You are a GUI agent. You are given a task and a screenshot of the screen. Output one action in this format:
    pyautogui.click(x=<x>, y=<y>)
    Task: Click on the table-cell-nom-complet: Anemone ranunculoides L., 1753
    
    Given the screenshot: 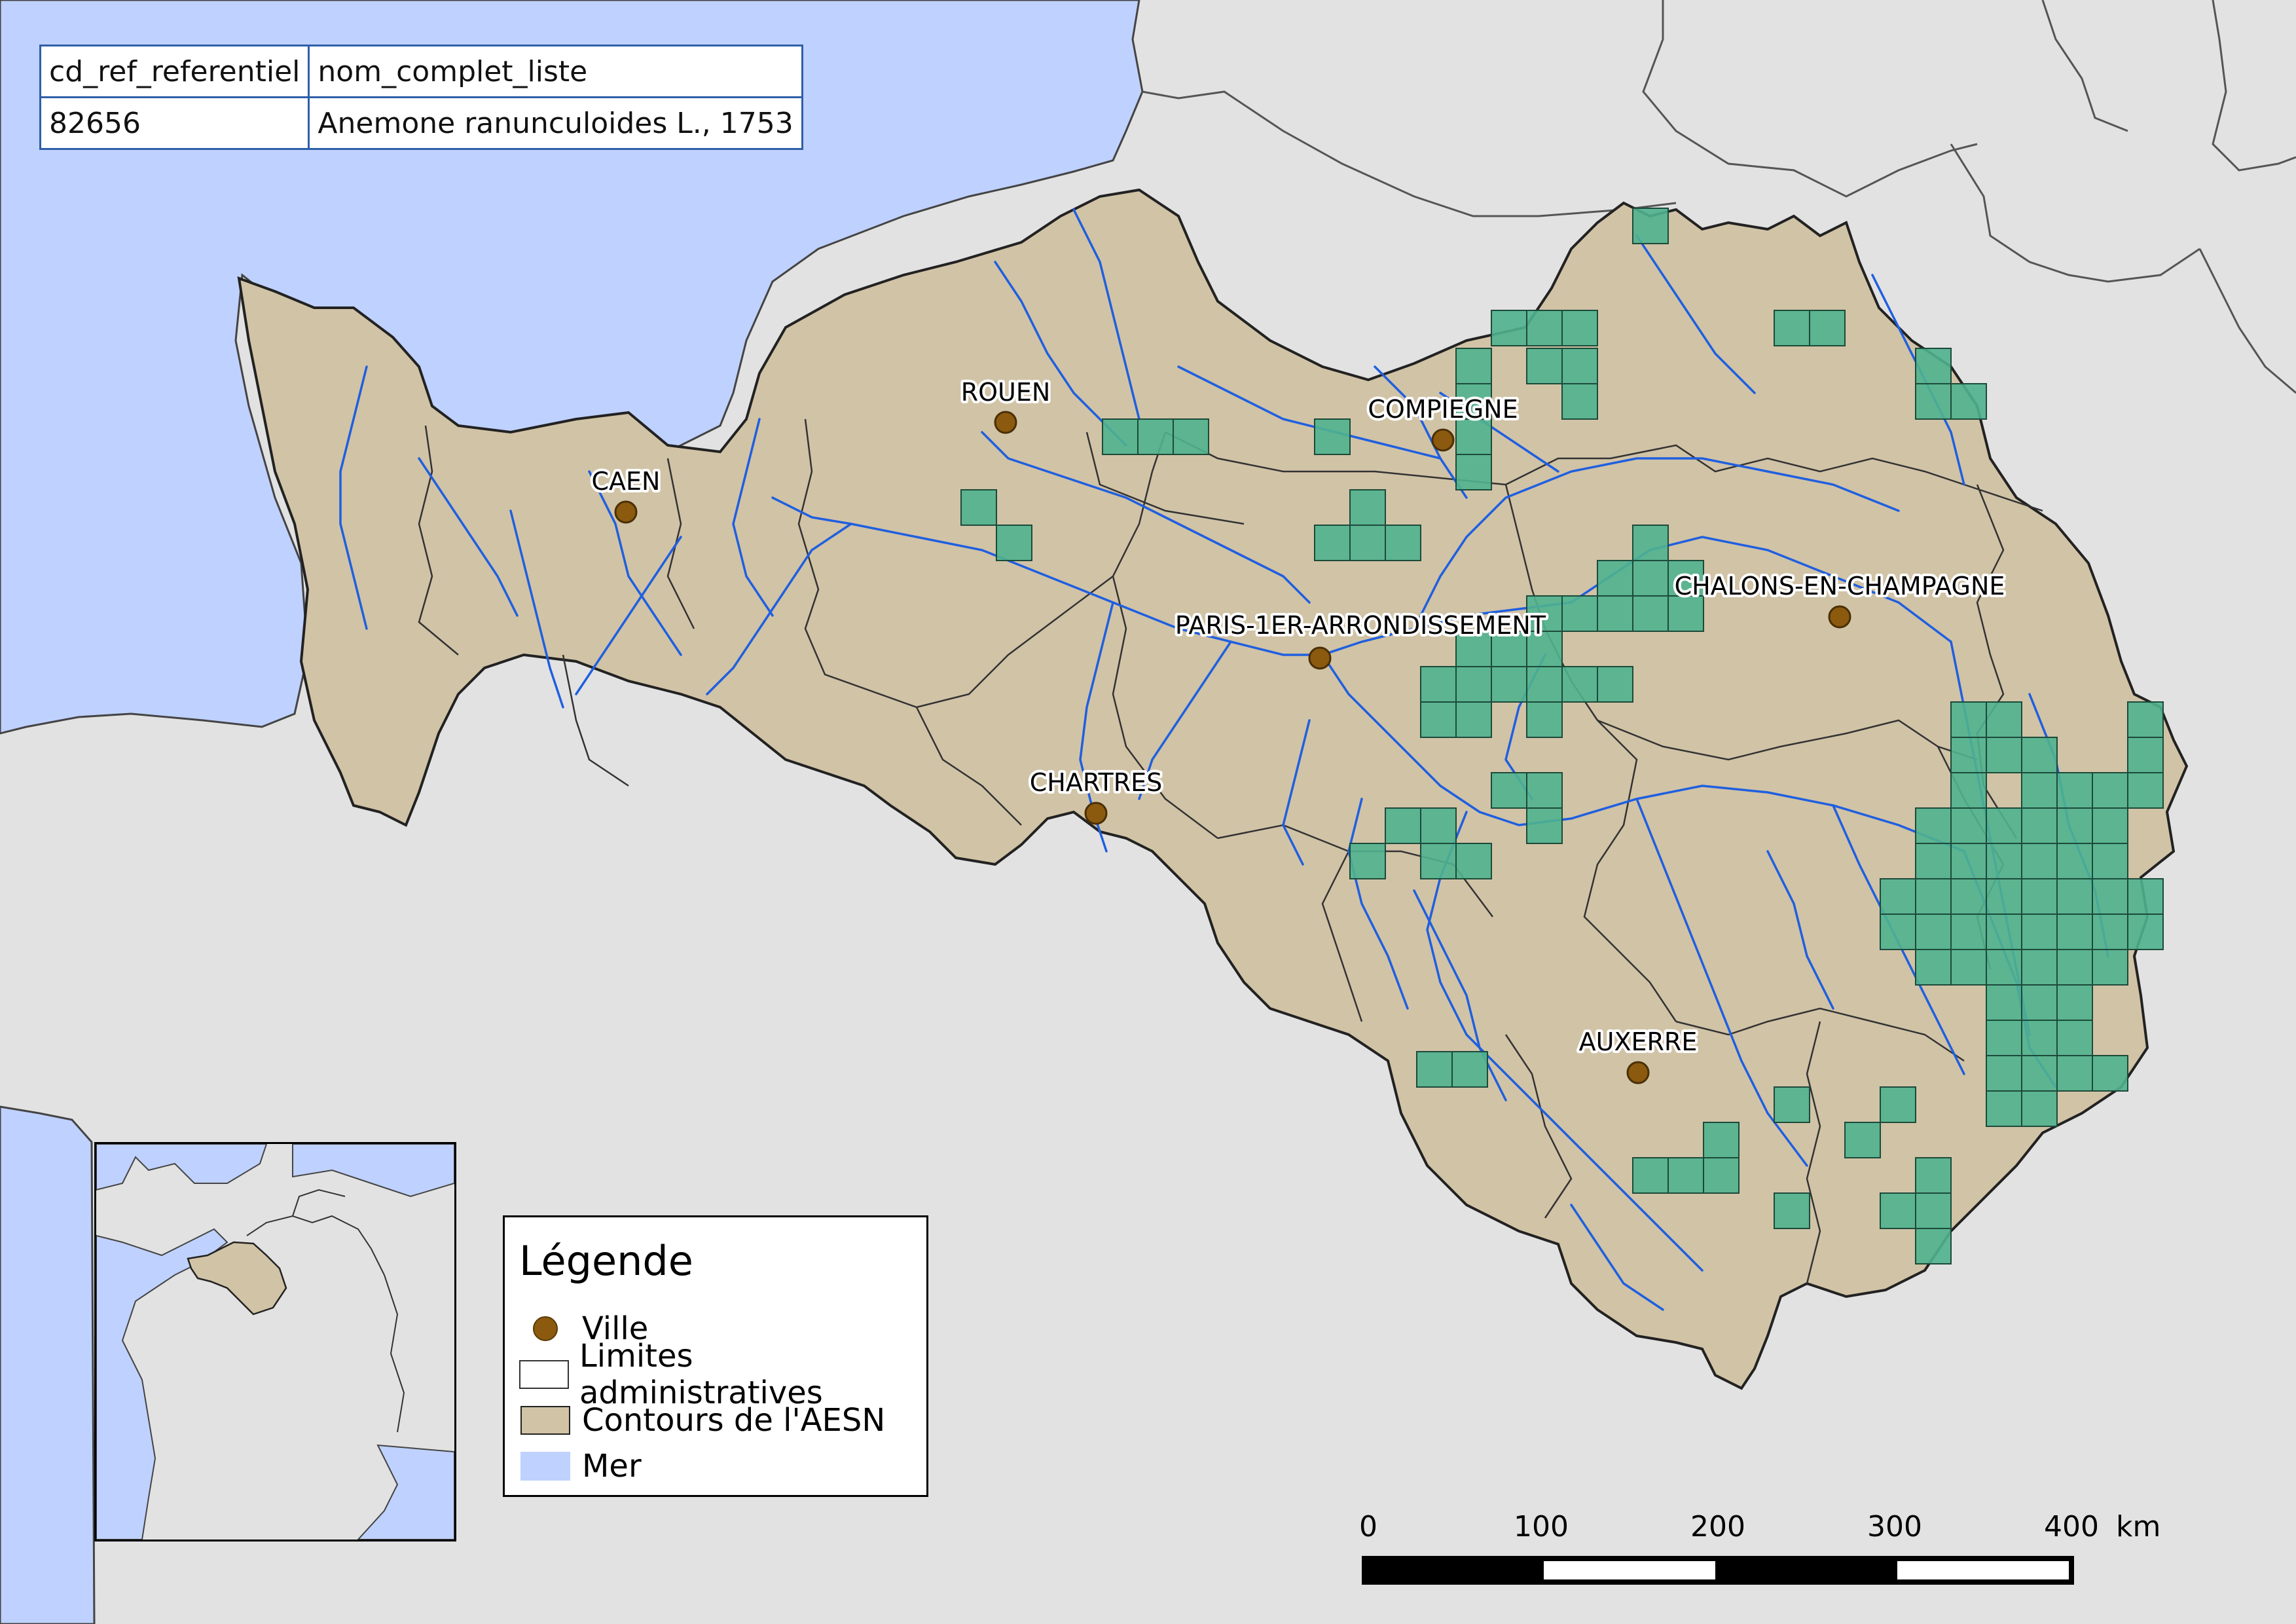 What is the action you would take?
    pyautogui.click(x=555, y=123)
    